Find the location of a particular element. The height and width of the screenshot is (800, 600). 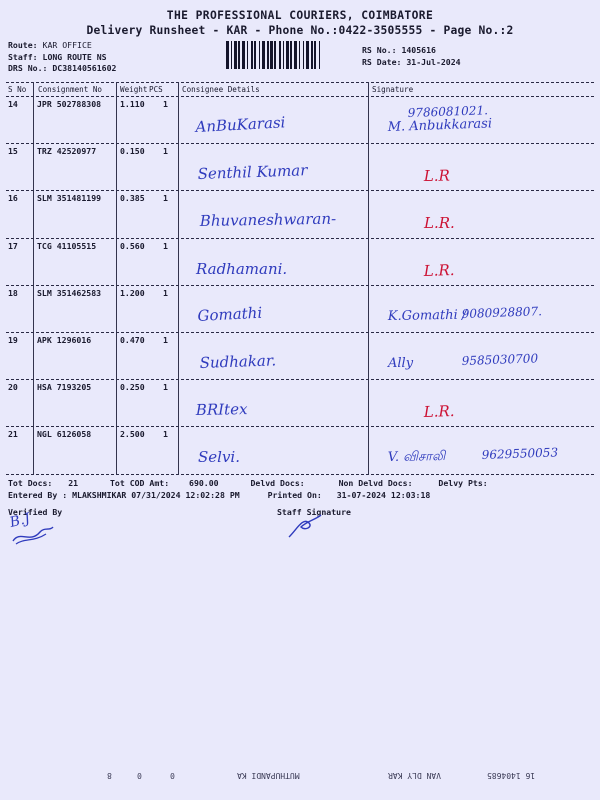

cell-pcs-18: 1 is located at coordinates (165, 292).